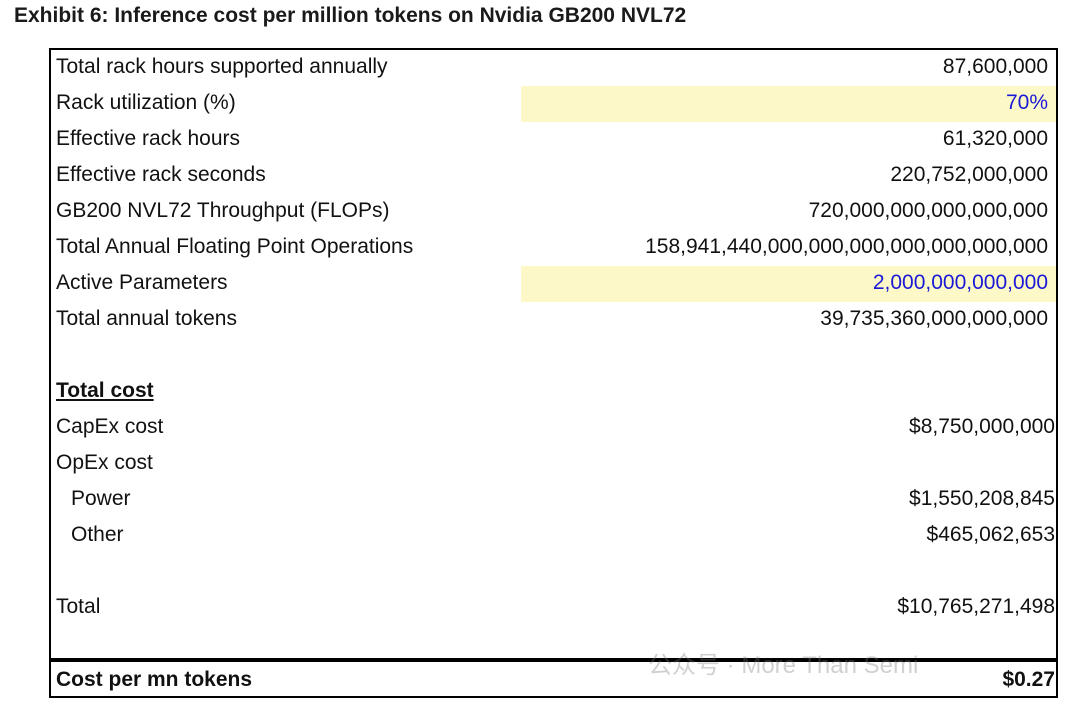 The height and width of the screenshot is (701, 1080). I want to click on metric-row: Rack utilization (%) 70%, so click(553, 104).